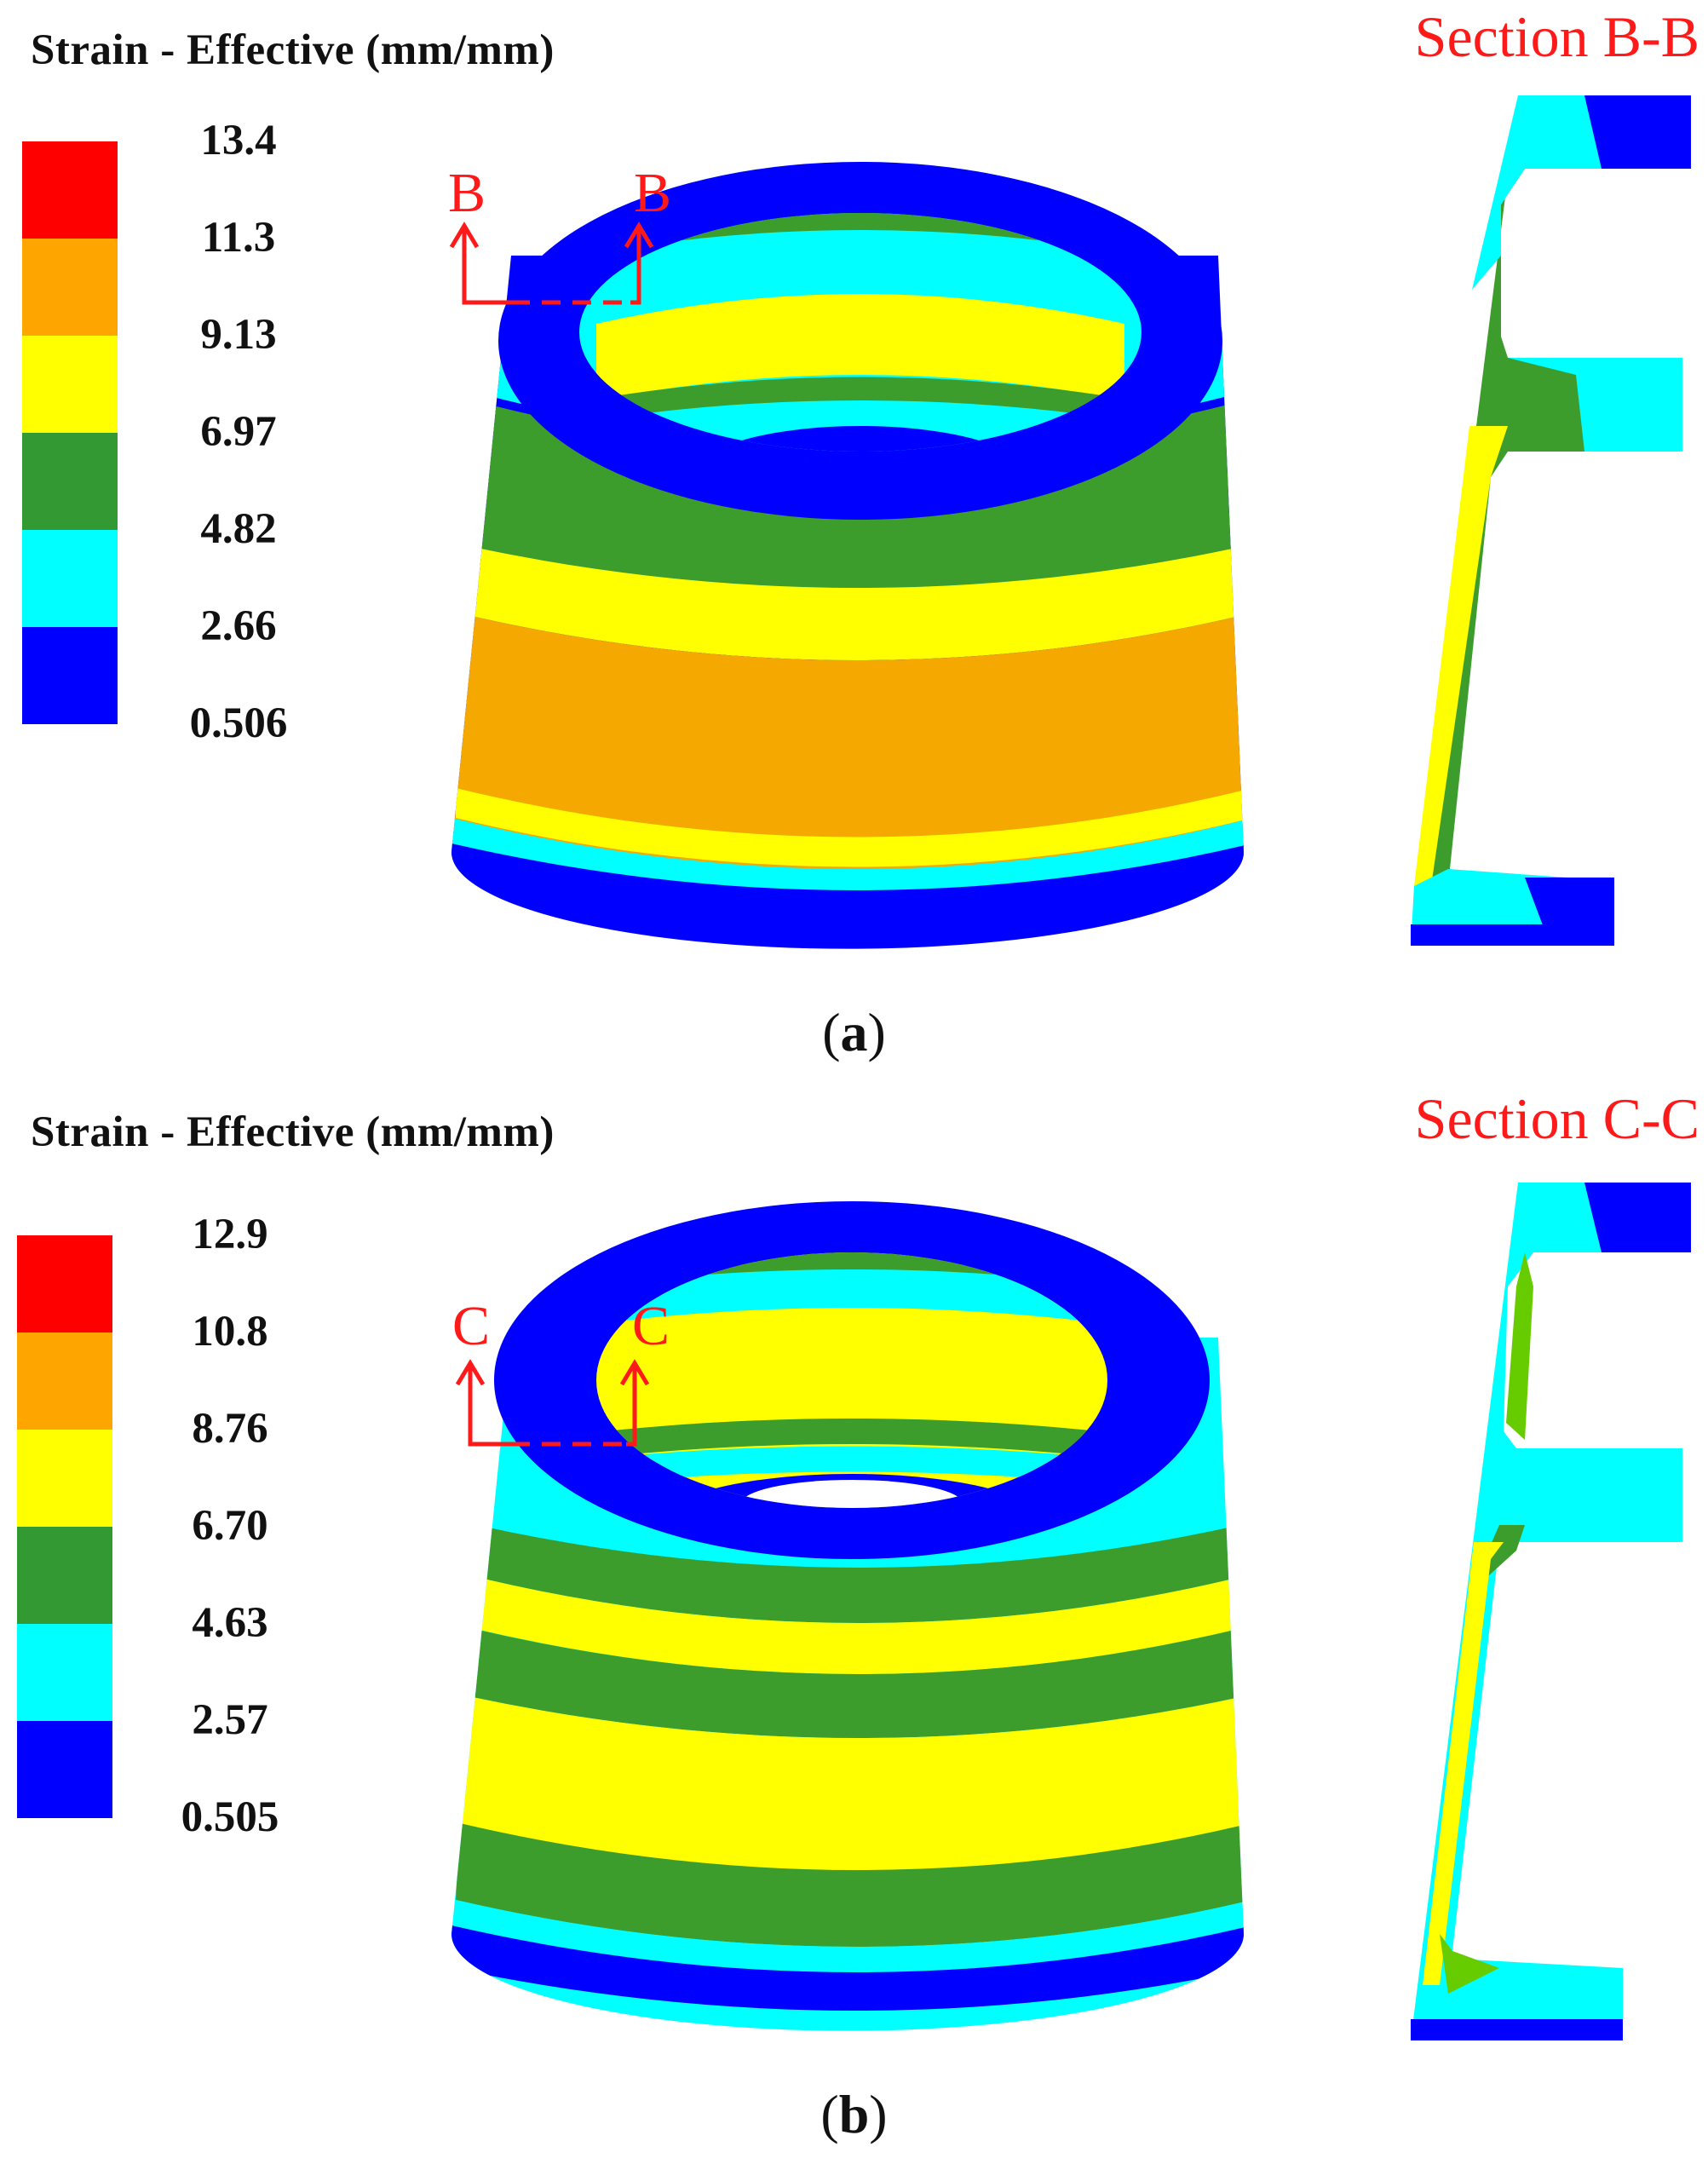  What do you see at coordinates (230, 1623) in the screenshot?
I see `legend-tick: 4.63` at bounding box center [230, 1623].